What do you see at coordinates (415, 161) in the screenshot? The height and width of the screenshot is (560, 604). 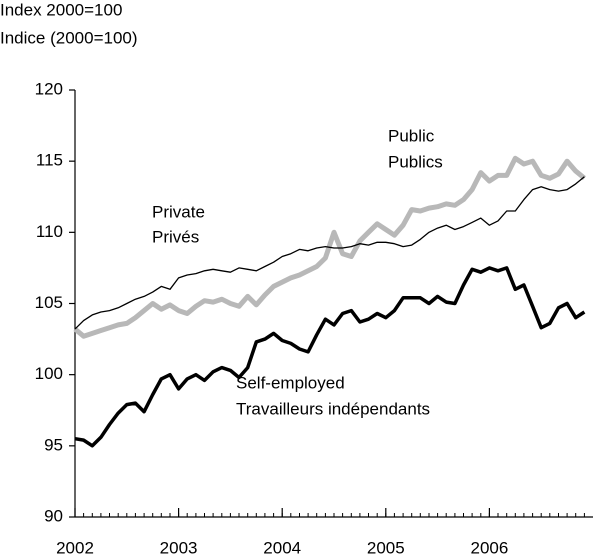 I see `annotation: Publics` at bounding box center [415, 161].